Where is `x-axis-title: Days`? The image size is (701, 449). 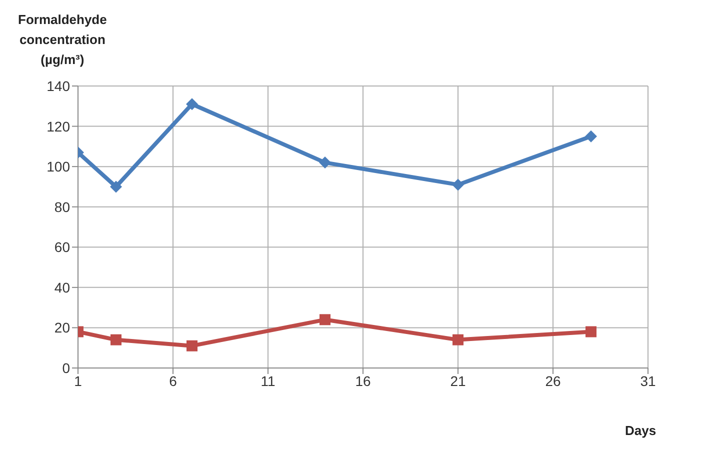
x-axis-title: Days is located at coordinates (640, 430).